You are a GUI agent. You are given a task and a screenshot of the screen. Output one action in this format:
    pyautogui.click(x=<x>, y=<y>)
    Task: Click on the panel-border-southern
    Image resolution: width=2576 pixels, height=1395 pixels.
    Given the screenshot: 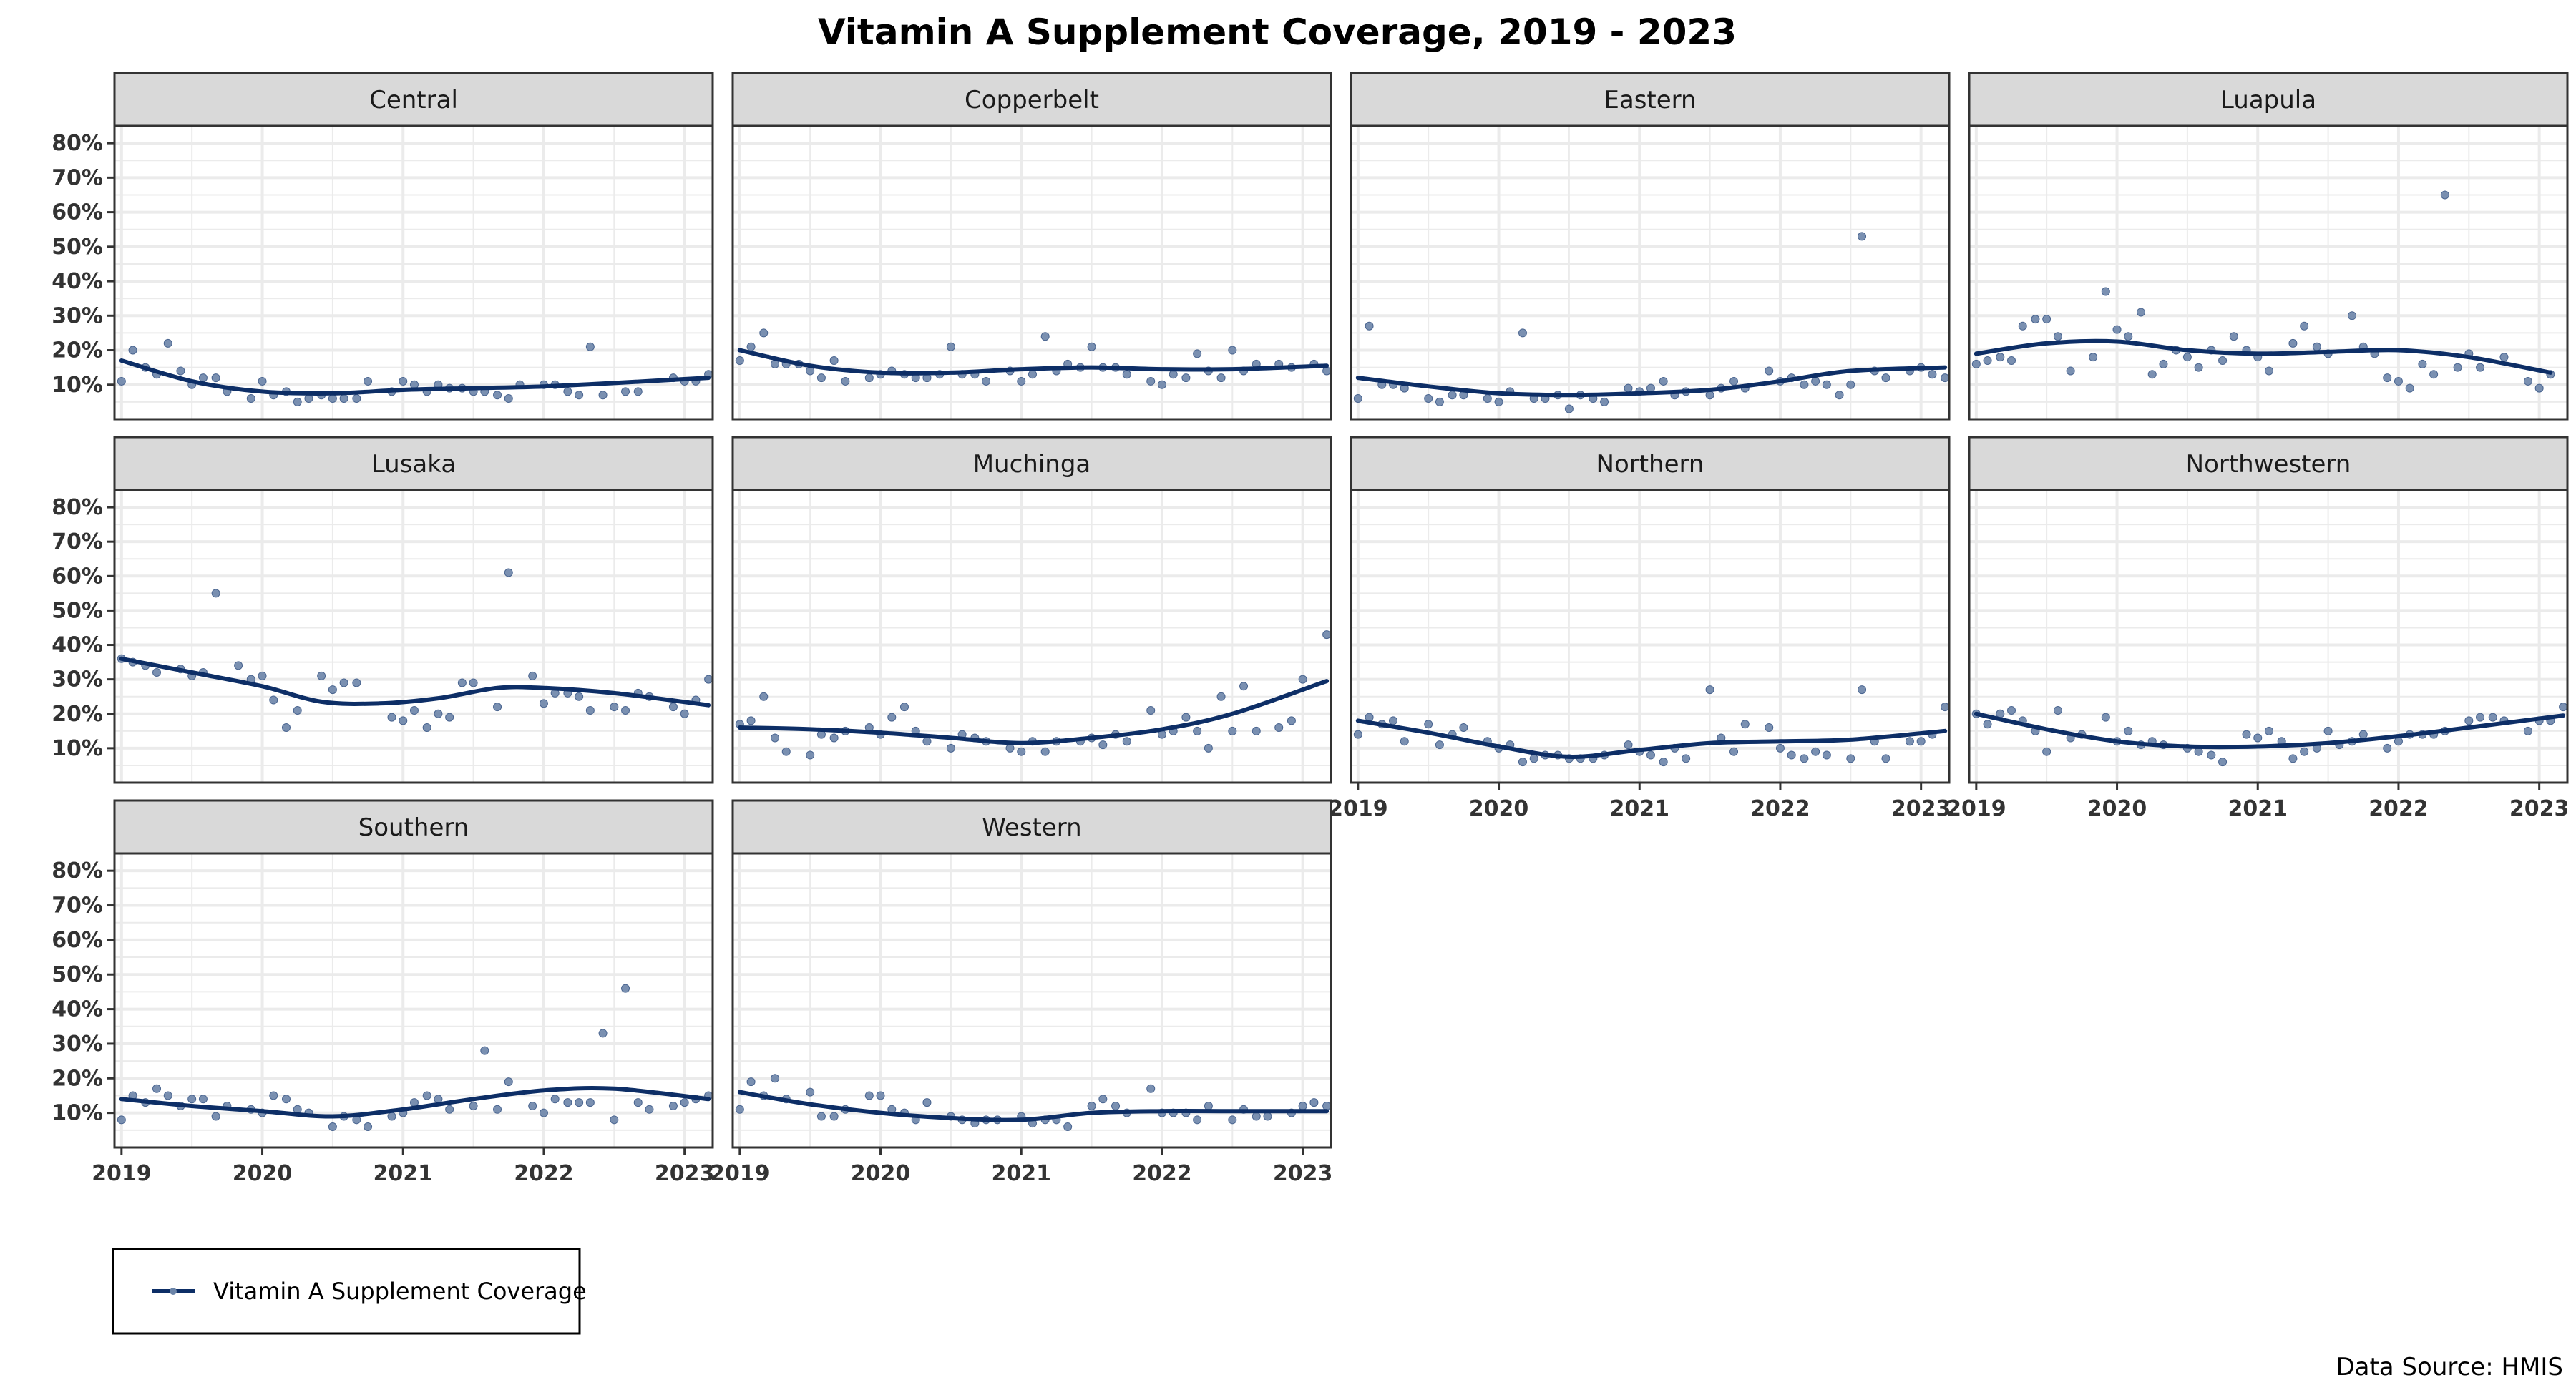 What is the action you would take?
    pyautogui.click(x=413, y=1001)
    